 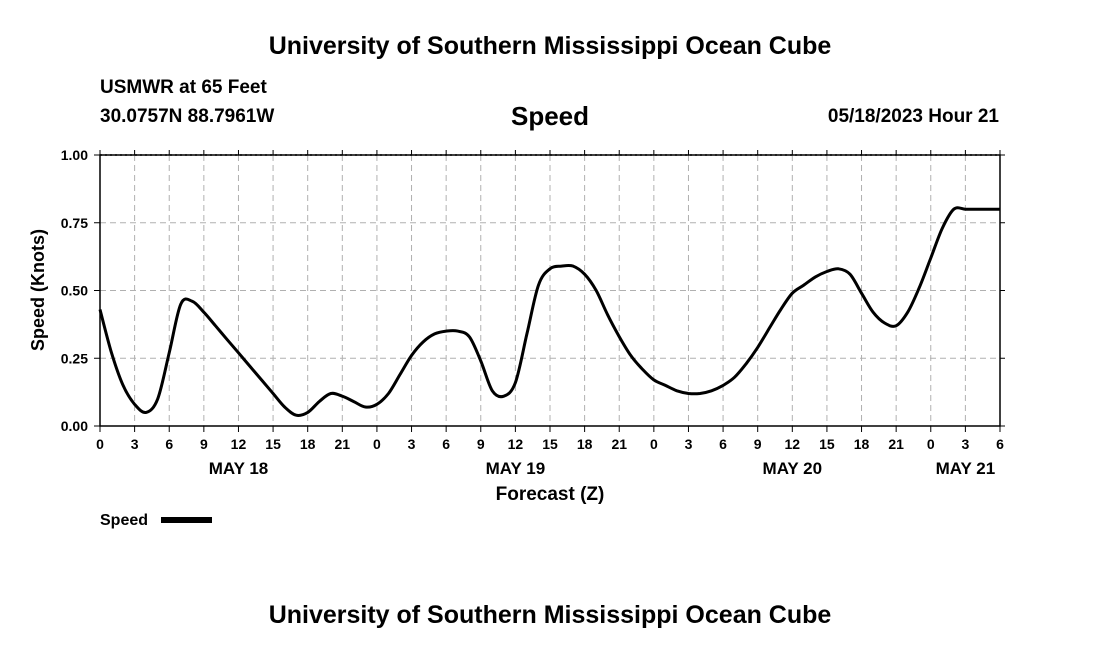 What do you see at coordinates (793, 468) in the screenshot?
I see `day-label: MAY 20` at bounding box center [793, 468].